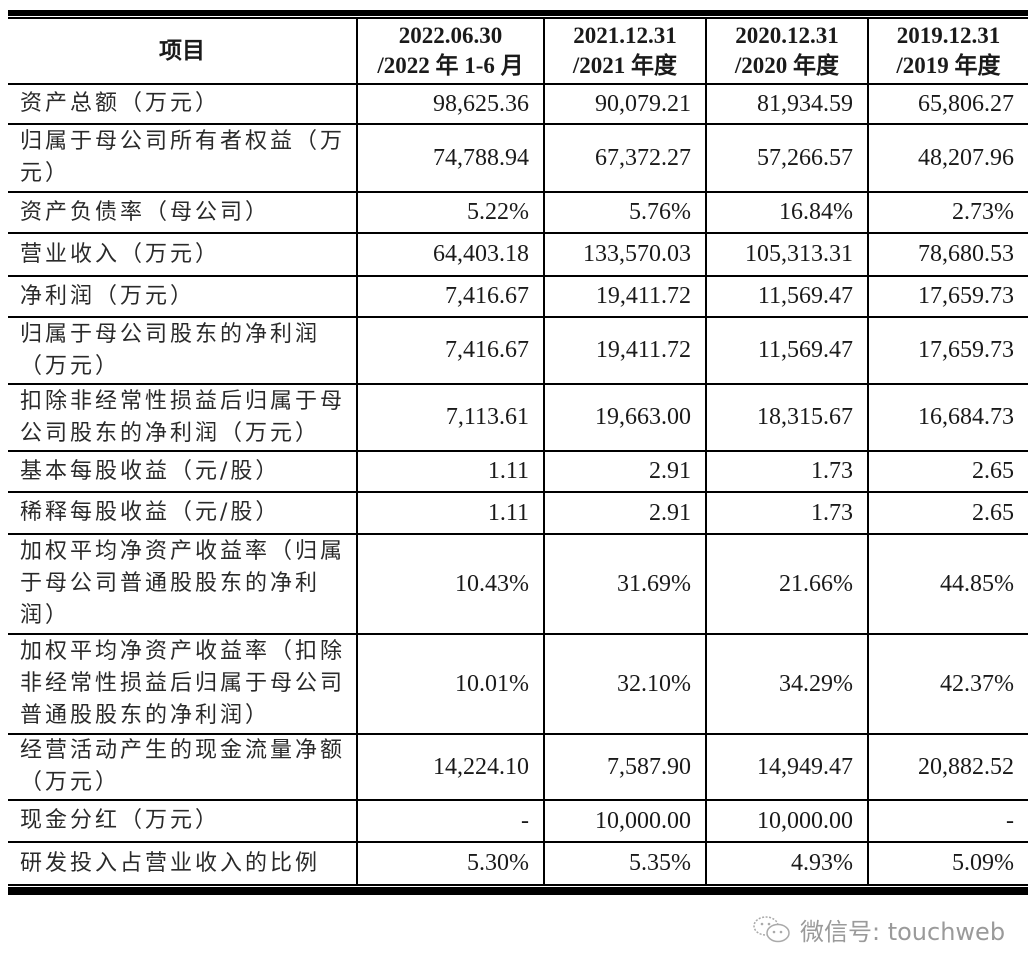  I want to click on table-row: 现金分红（万元） -10,000.00 10,000.00-, so click(518, 821).